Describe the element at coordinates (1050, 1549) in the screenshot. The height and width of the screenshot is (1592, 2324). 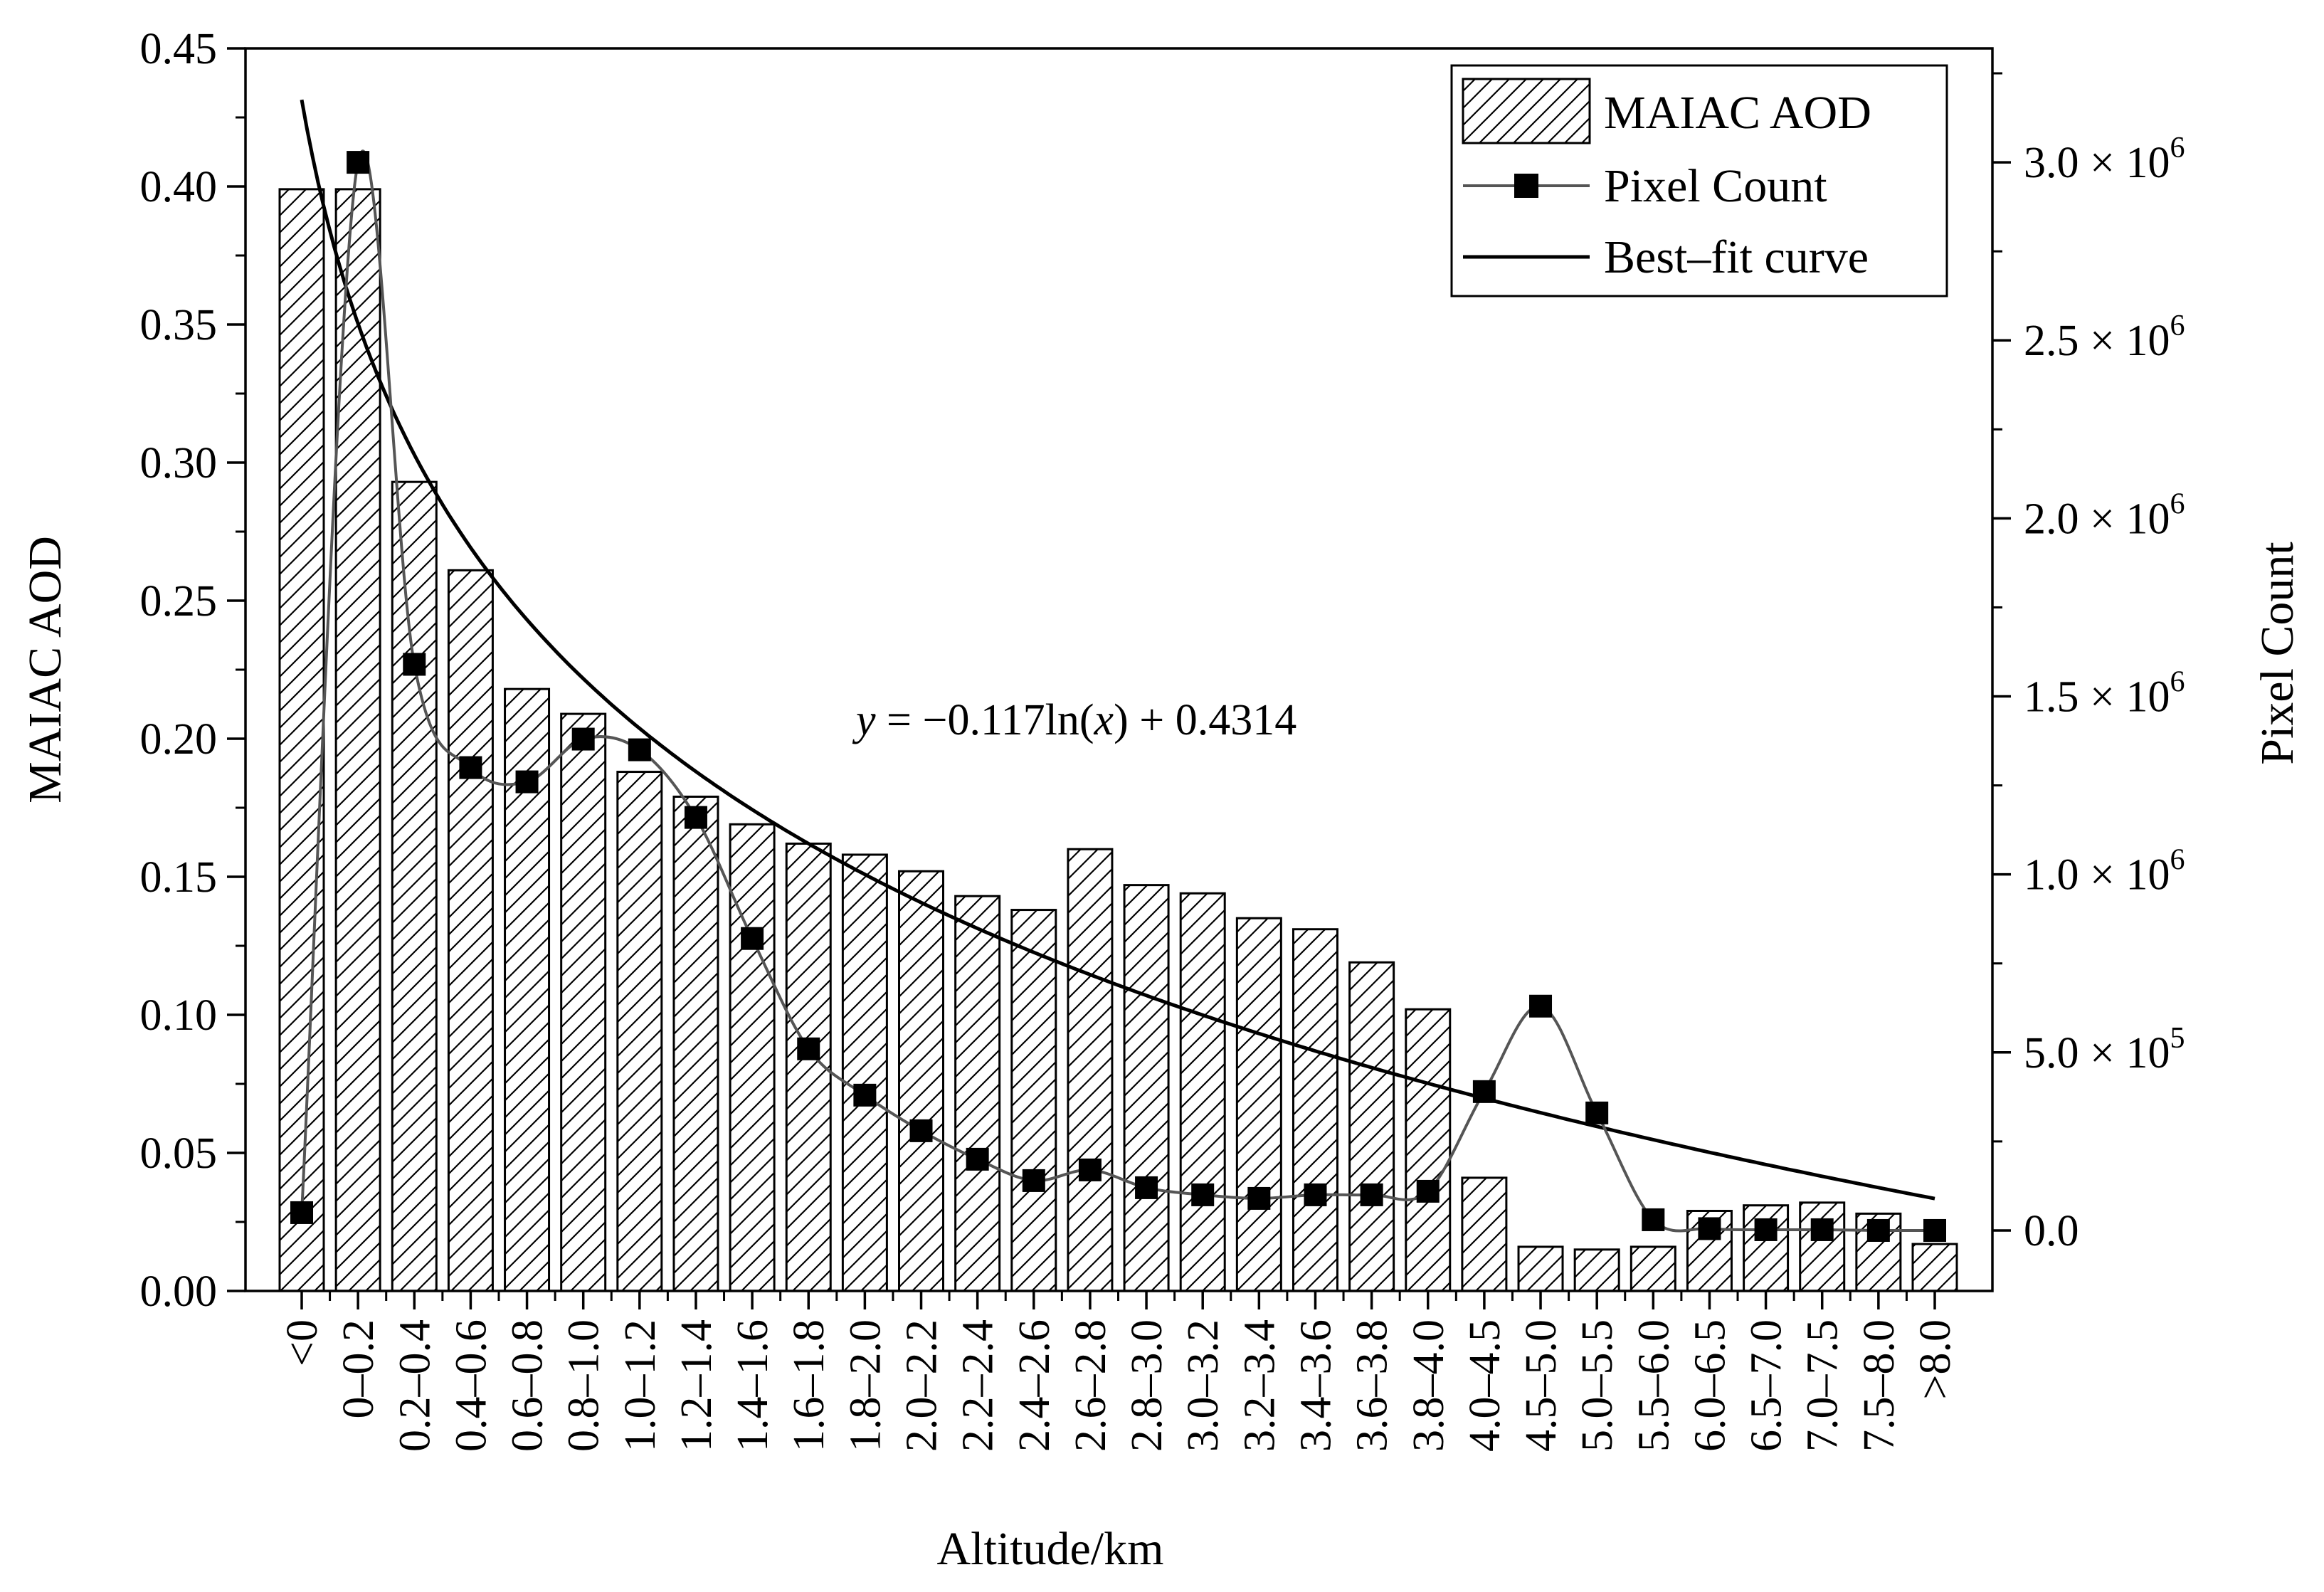
I see `x-axis-title: Altitude/km` at that location.